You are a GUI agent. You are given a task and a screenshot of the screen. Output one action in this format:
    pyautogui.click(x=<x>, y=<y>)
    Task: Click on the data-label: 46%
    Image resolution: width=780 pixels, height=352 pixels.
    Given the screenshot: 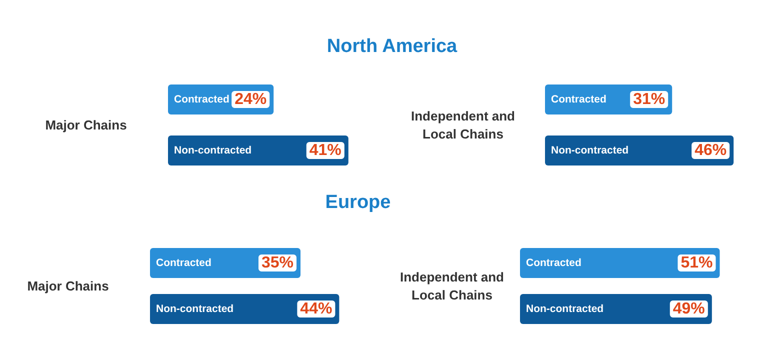 What is the action you would take?
    pyautogui.click(x=710, y=150)
    